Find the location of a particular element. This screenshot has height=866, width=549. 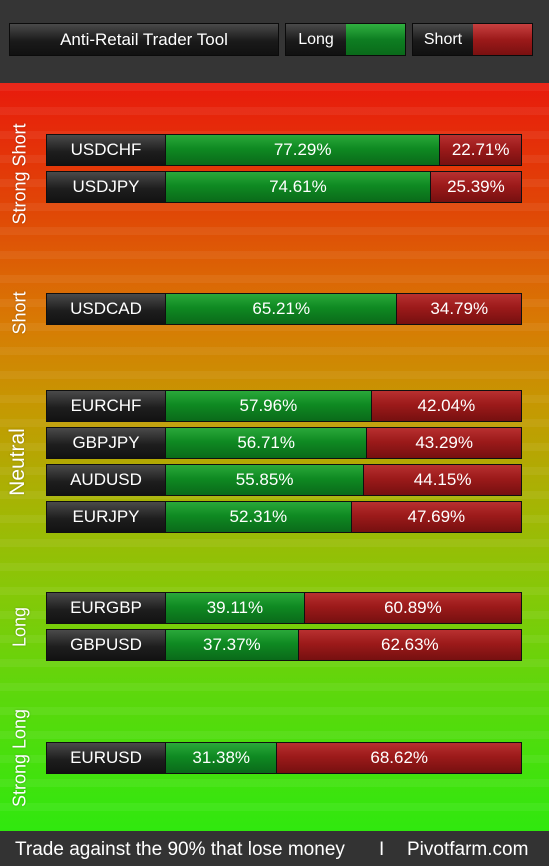

pair-name: AUDUSD is located at coordinates (106, 480).